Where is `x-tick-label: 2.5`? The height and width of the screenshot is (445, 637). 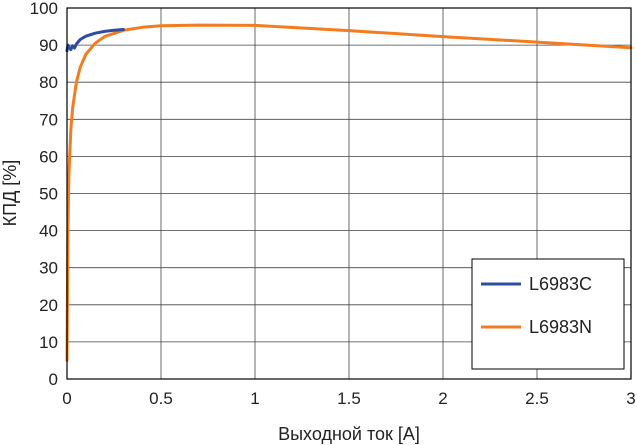
x-tick-label: 2.5 is located at coordinates (537, 398).